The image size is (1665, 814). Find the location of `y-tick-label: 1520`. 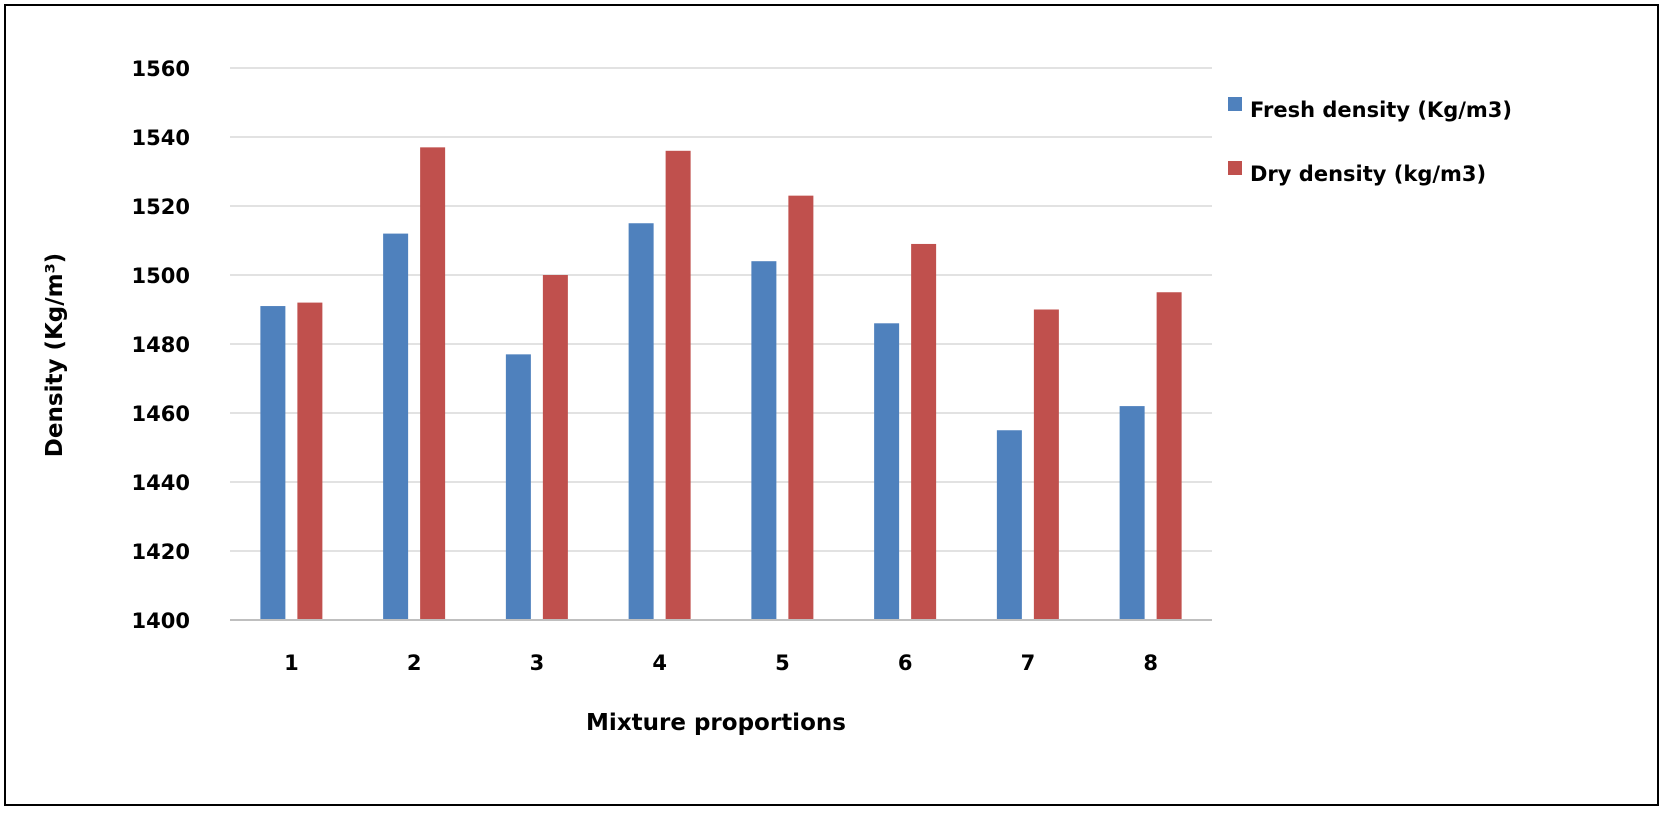

y-tick-label: 1520 is located at coordinates (161, 207).